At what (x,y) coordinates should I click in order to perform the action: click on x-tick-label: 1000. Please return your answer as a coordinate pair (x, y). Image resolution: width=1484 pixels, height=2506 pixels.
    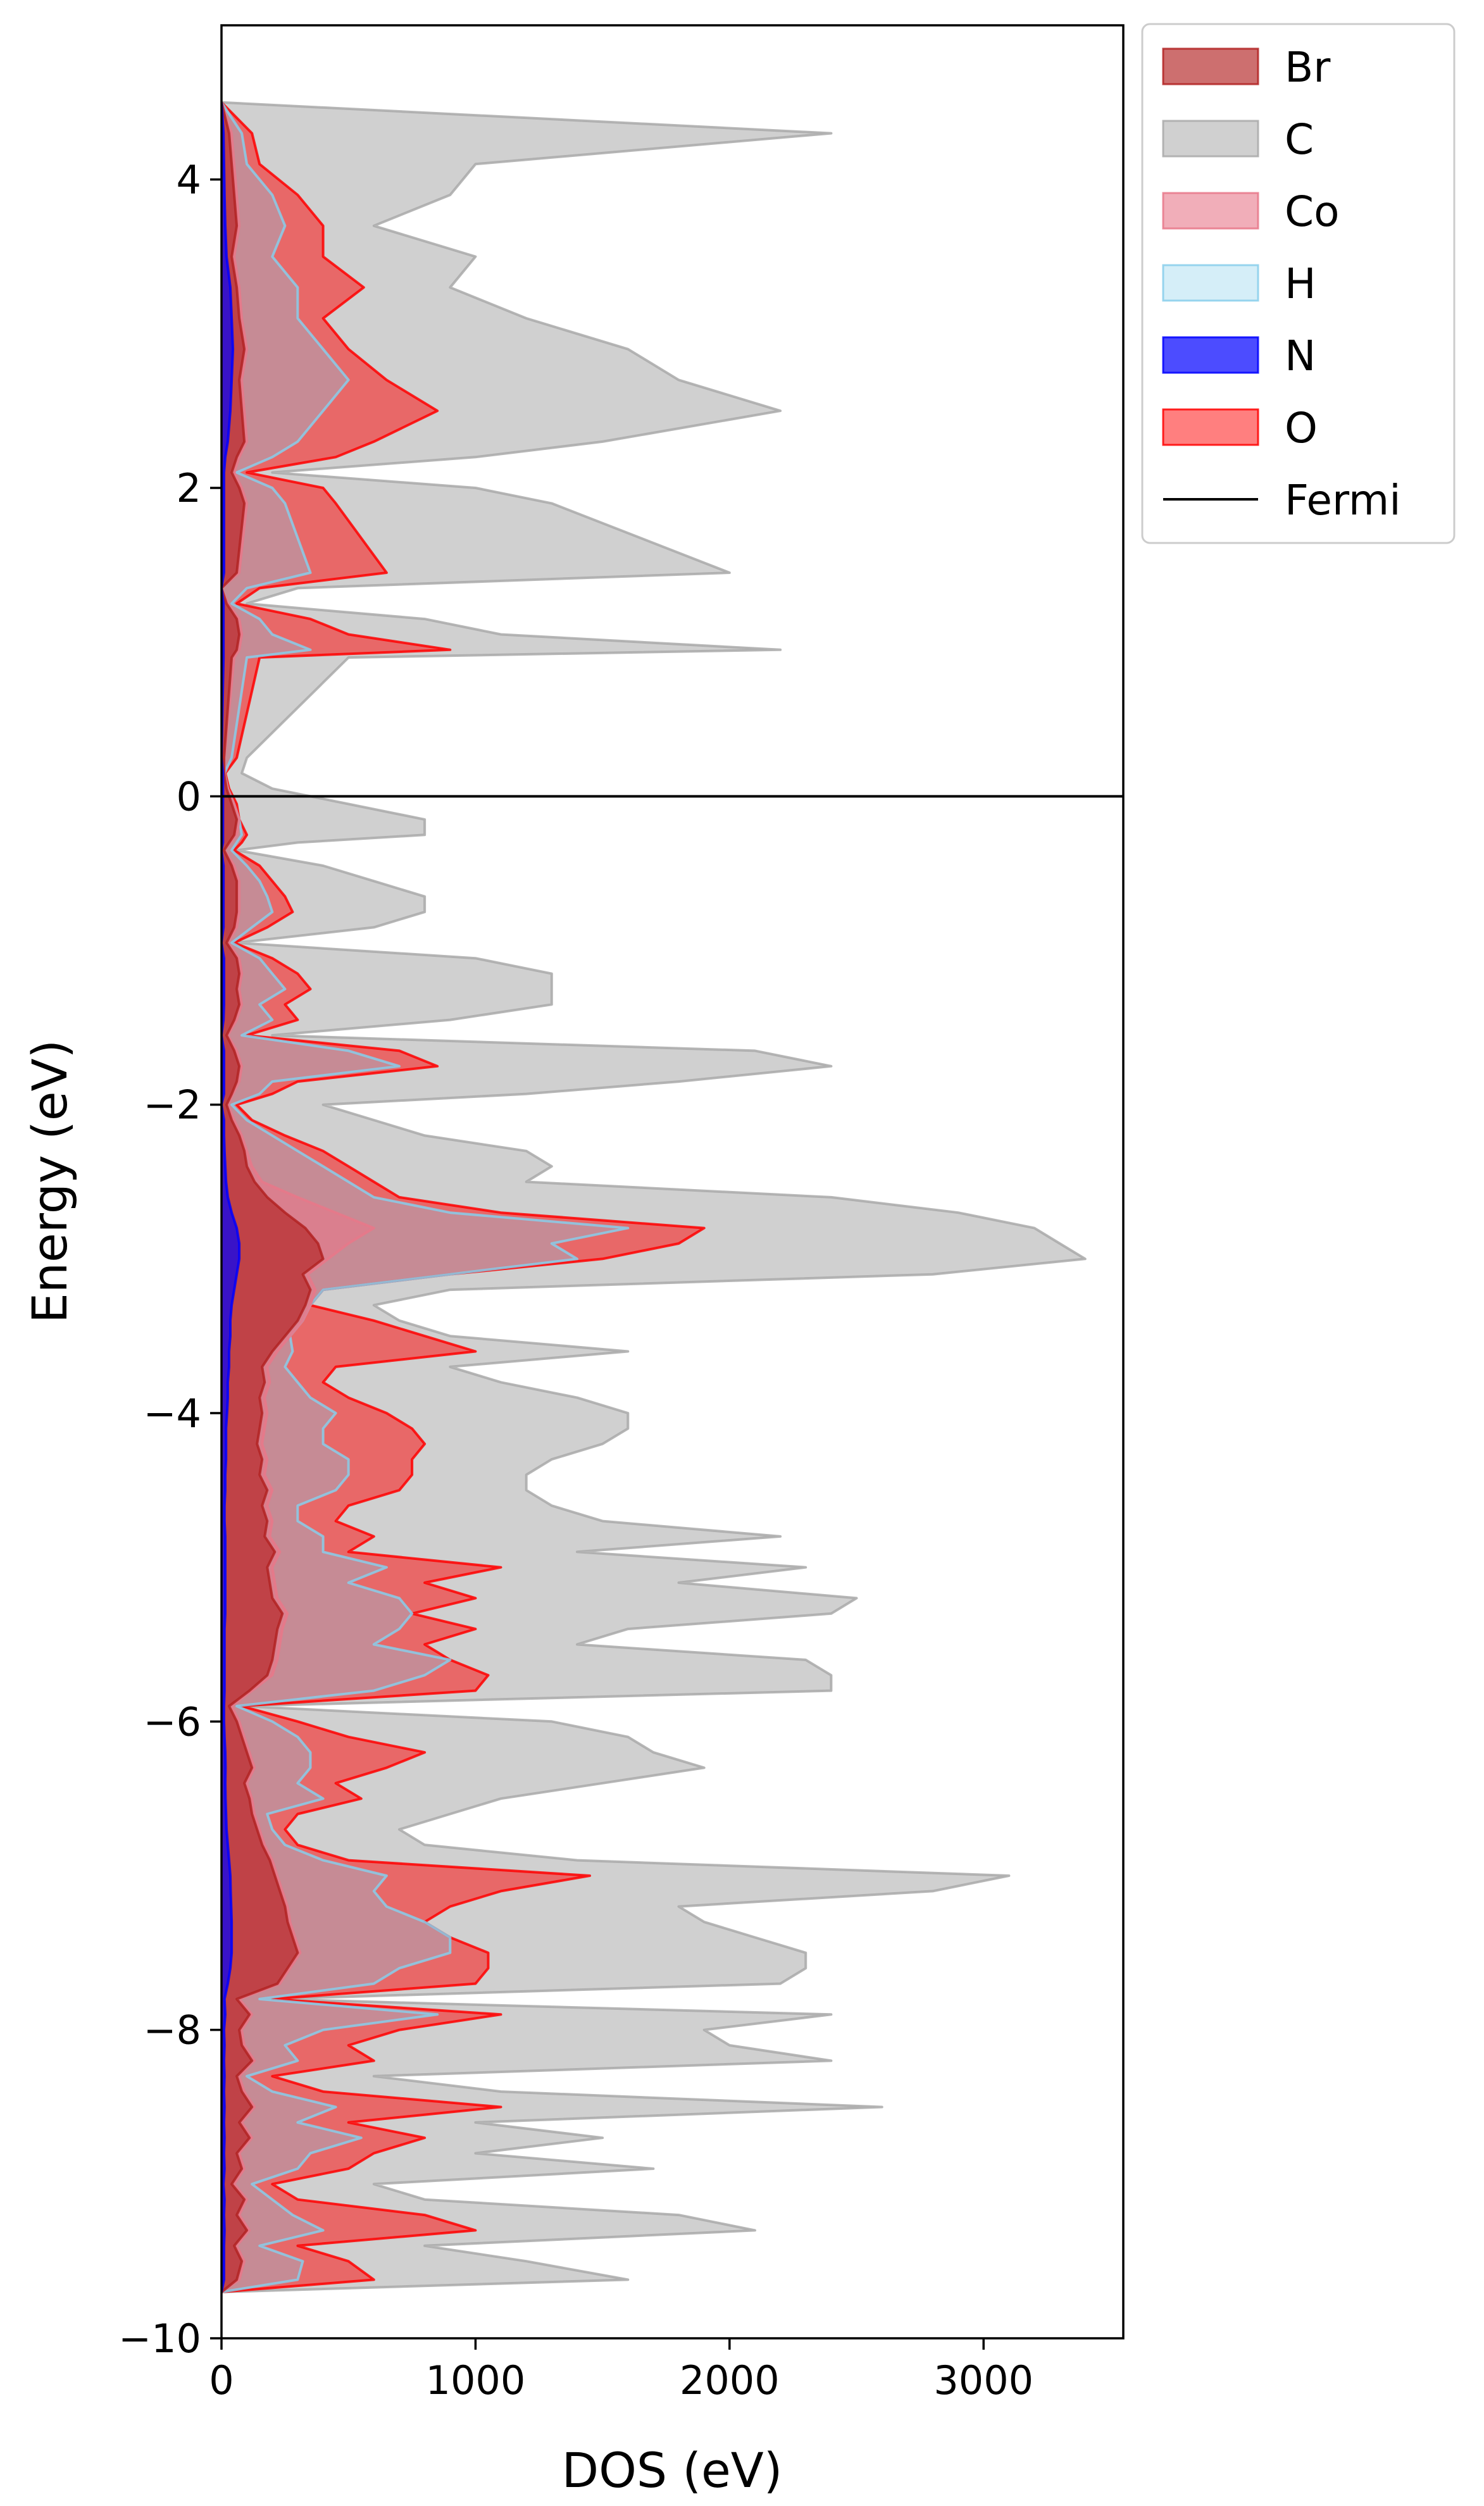
    Looking at the image, I should click on (476, 2380).